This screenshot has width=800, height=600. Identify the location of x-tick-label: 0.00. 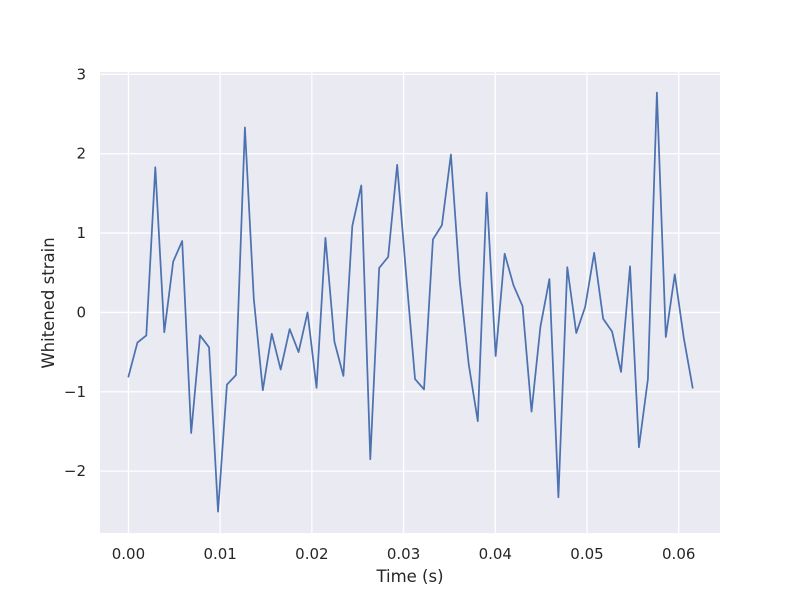
(128, 554).